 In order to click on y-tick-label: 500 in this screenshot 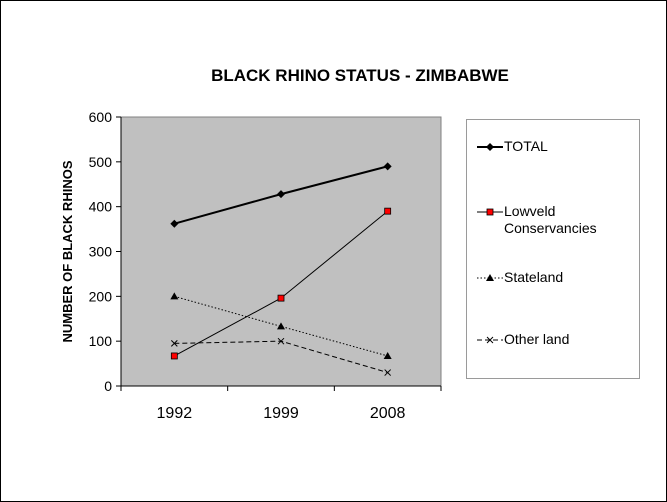, I will do `click(101, 162)`.